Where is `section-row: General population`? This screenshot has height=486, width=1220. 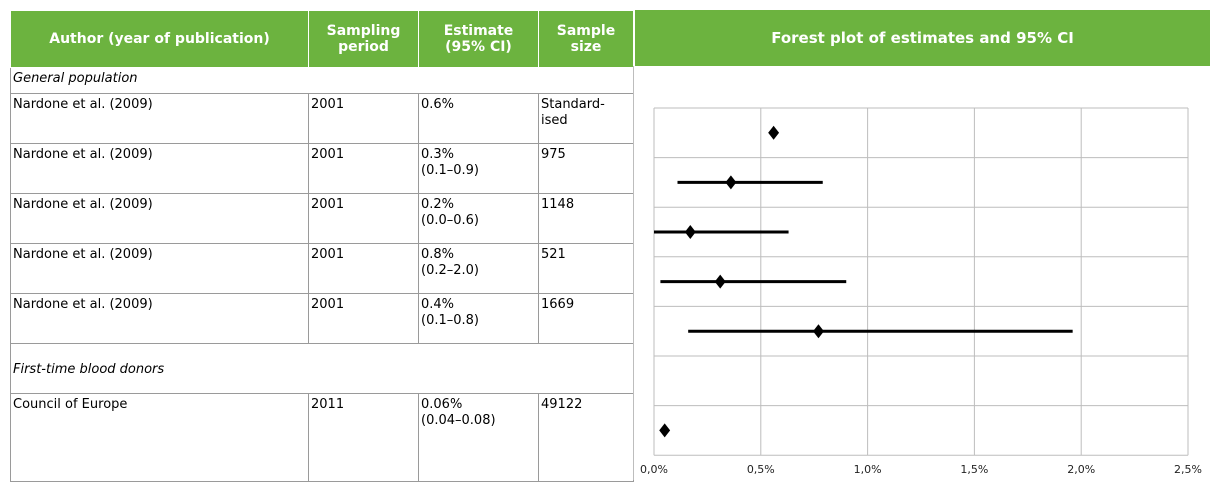
section-row: General population is located at coordinates (322, 80).